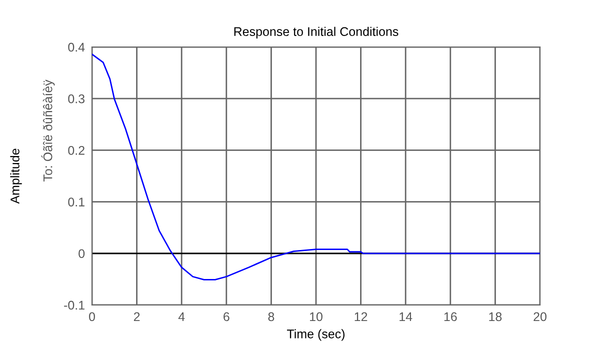 Image resolution: width=595 pixels, height=344 pixels. Describe the element at coordinates (181, 317) in the screenshot. I see `x-tick-label: 4` at that location.